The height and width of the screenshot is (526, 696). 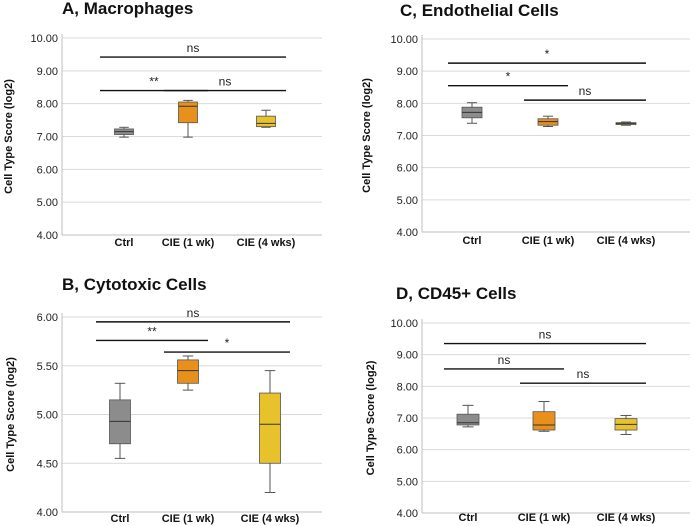 What do you see at coordinates (47, 464) in the screenshot?
I see `y-tick-label: 4.50` at bounding box center [47, 464].